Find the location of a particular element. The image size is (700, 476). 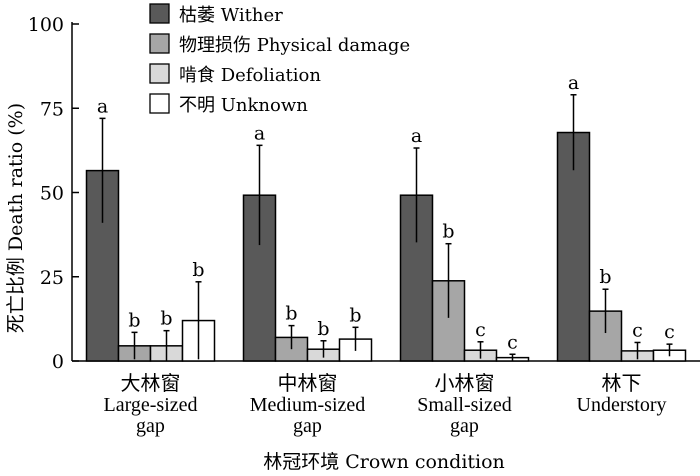

y-tick-label: 50 is located at coordinates (52, 194).